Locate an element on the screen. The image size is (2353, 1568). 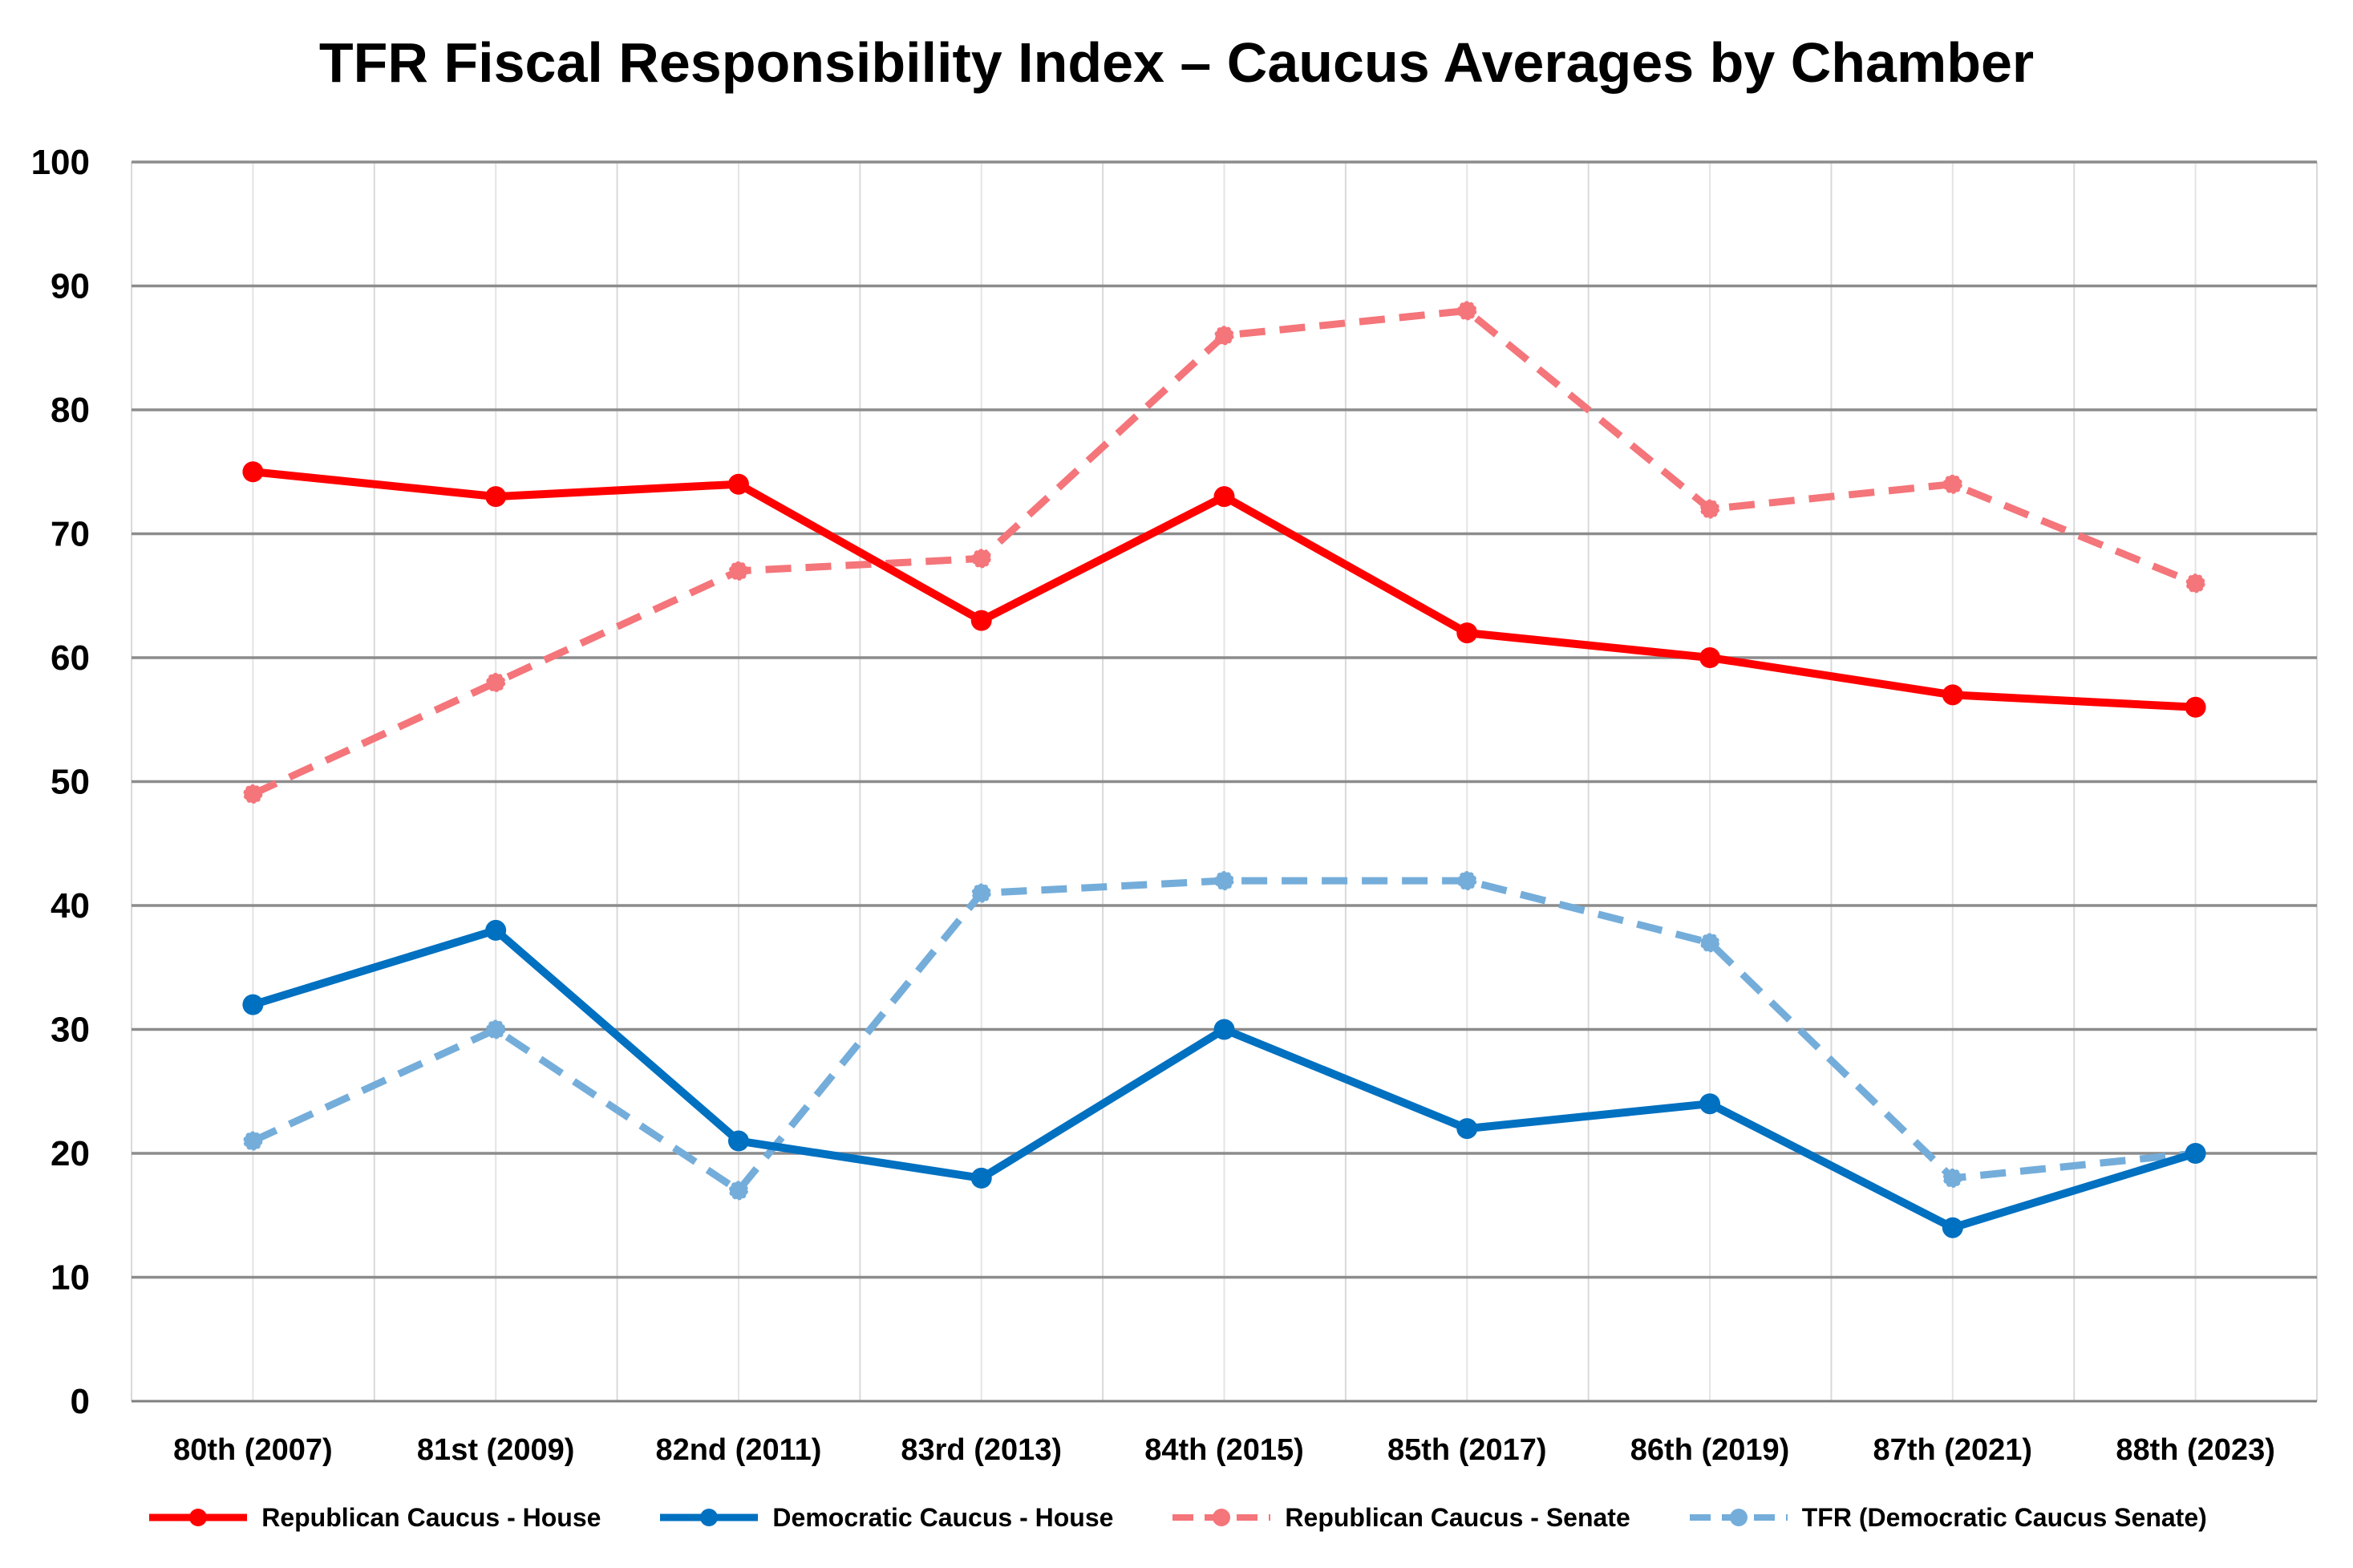
x-tick-label: 85th (2017) is located at coordinates (1467, 1450).